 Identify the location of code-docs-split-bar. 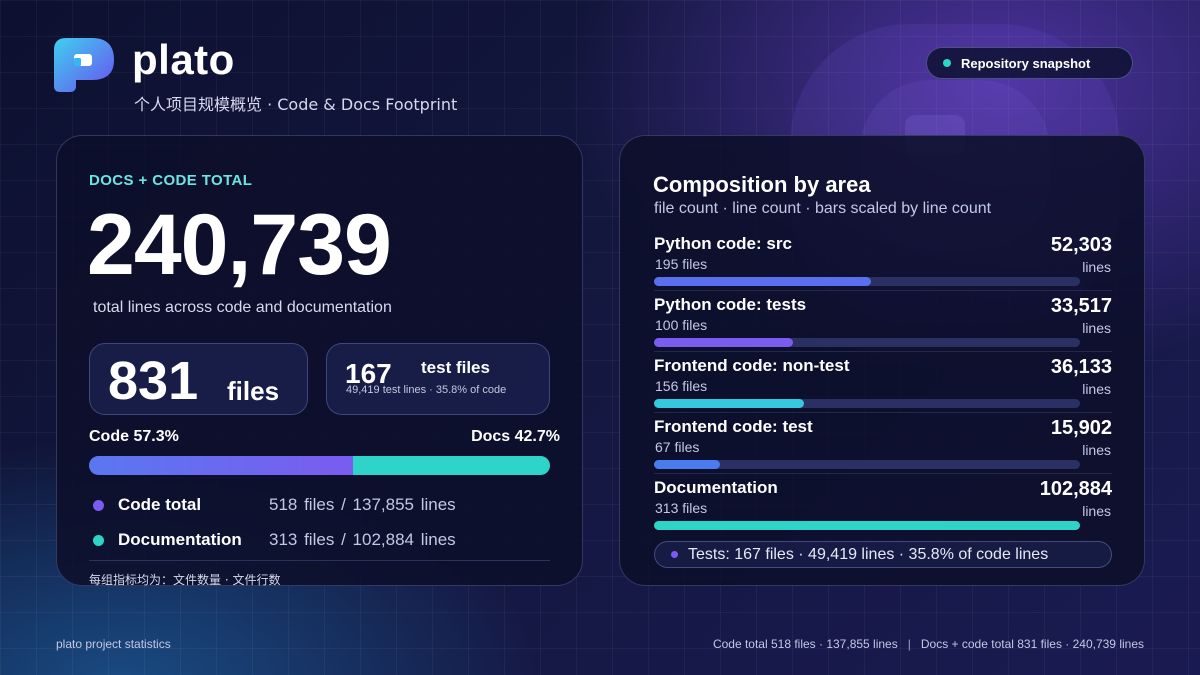
(319, 465).